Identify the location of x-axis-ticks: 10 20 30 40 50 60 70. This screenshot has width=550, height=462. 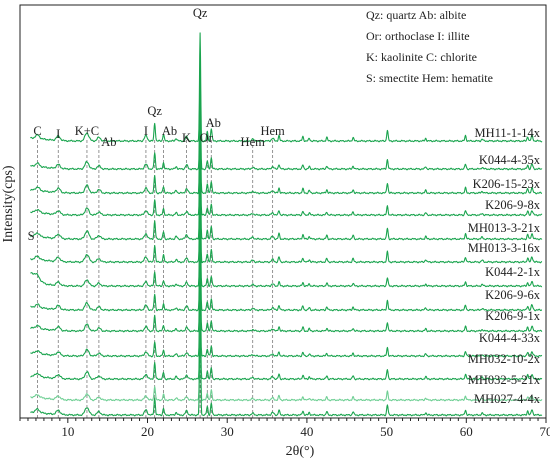
(284, 428).